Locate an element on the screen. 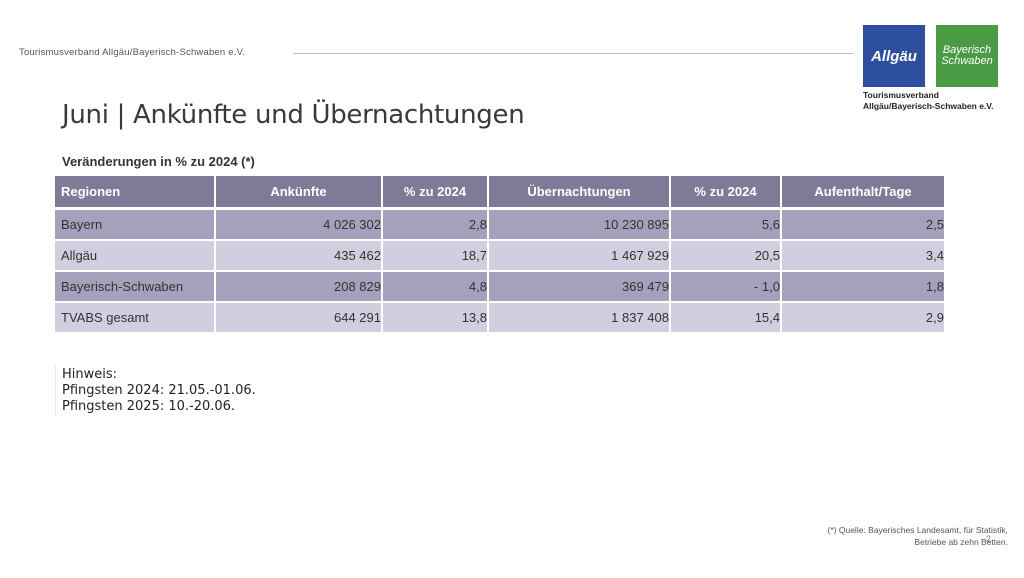 Image resolution: width=1024 pixels, height=578 pixels. column-header-ankuenfte: Ankünfte is located at coordinates (299, 193).